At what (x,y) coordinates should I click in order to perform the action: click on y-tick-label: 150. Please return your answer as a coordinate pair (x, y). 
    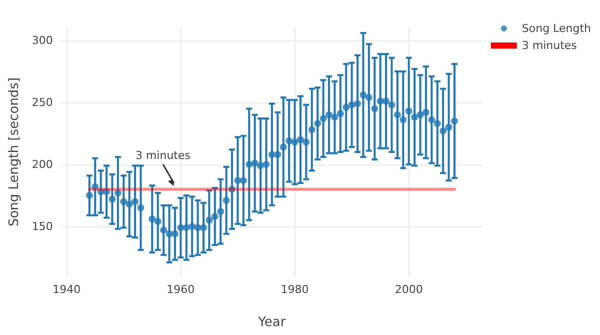
    Looking at the image, I should click on (42, 226).